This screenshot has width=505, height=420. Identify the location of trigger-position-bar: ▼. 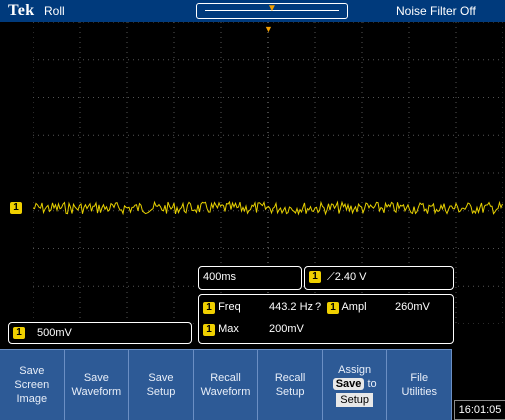
(272, 11).